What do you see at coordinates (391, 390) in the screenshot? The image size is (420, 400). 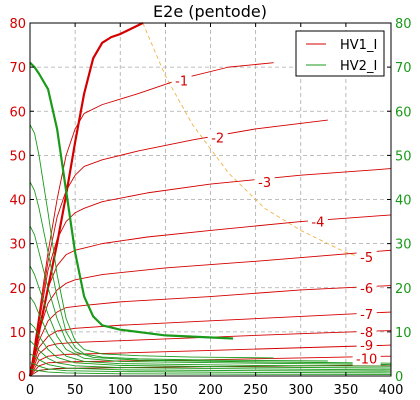 I see `x-tick-label: 400` at bounding box center [391, 390].